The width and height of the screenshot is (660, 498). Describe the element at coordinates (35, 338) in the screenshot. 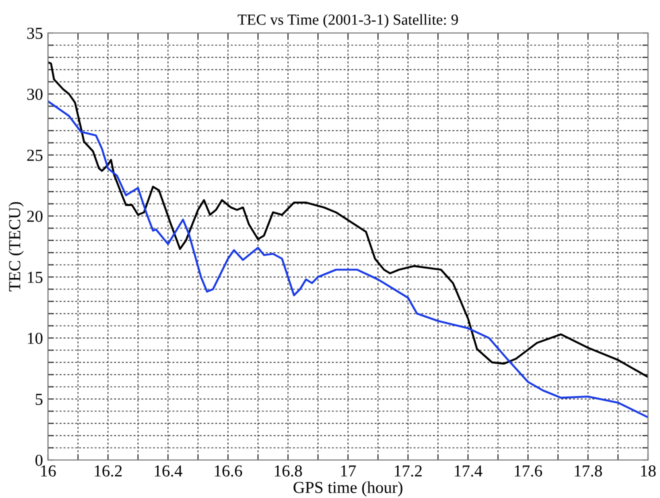

I see `y-tick-label: 10` at that location.